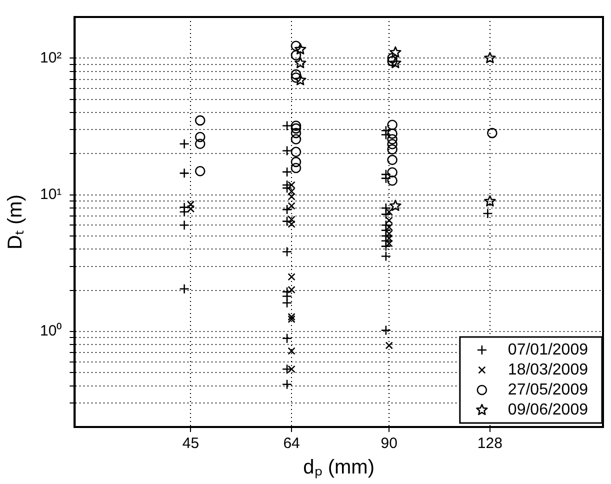 The height and width of the screenshot is (484, 611). I want to click on legend-label: 27/05/2009, so click(548, 389).